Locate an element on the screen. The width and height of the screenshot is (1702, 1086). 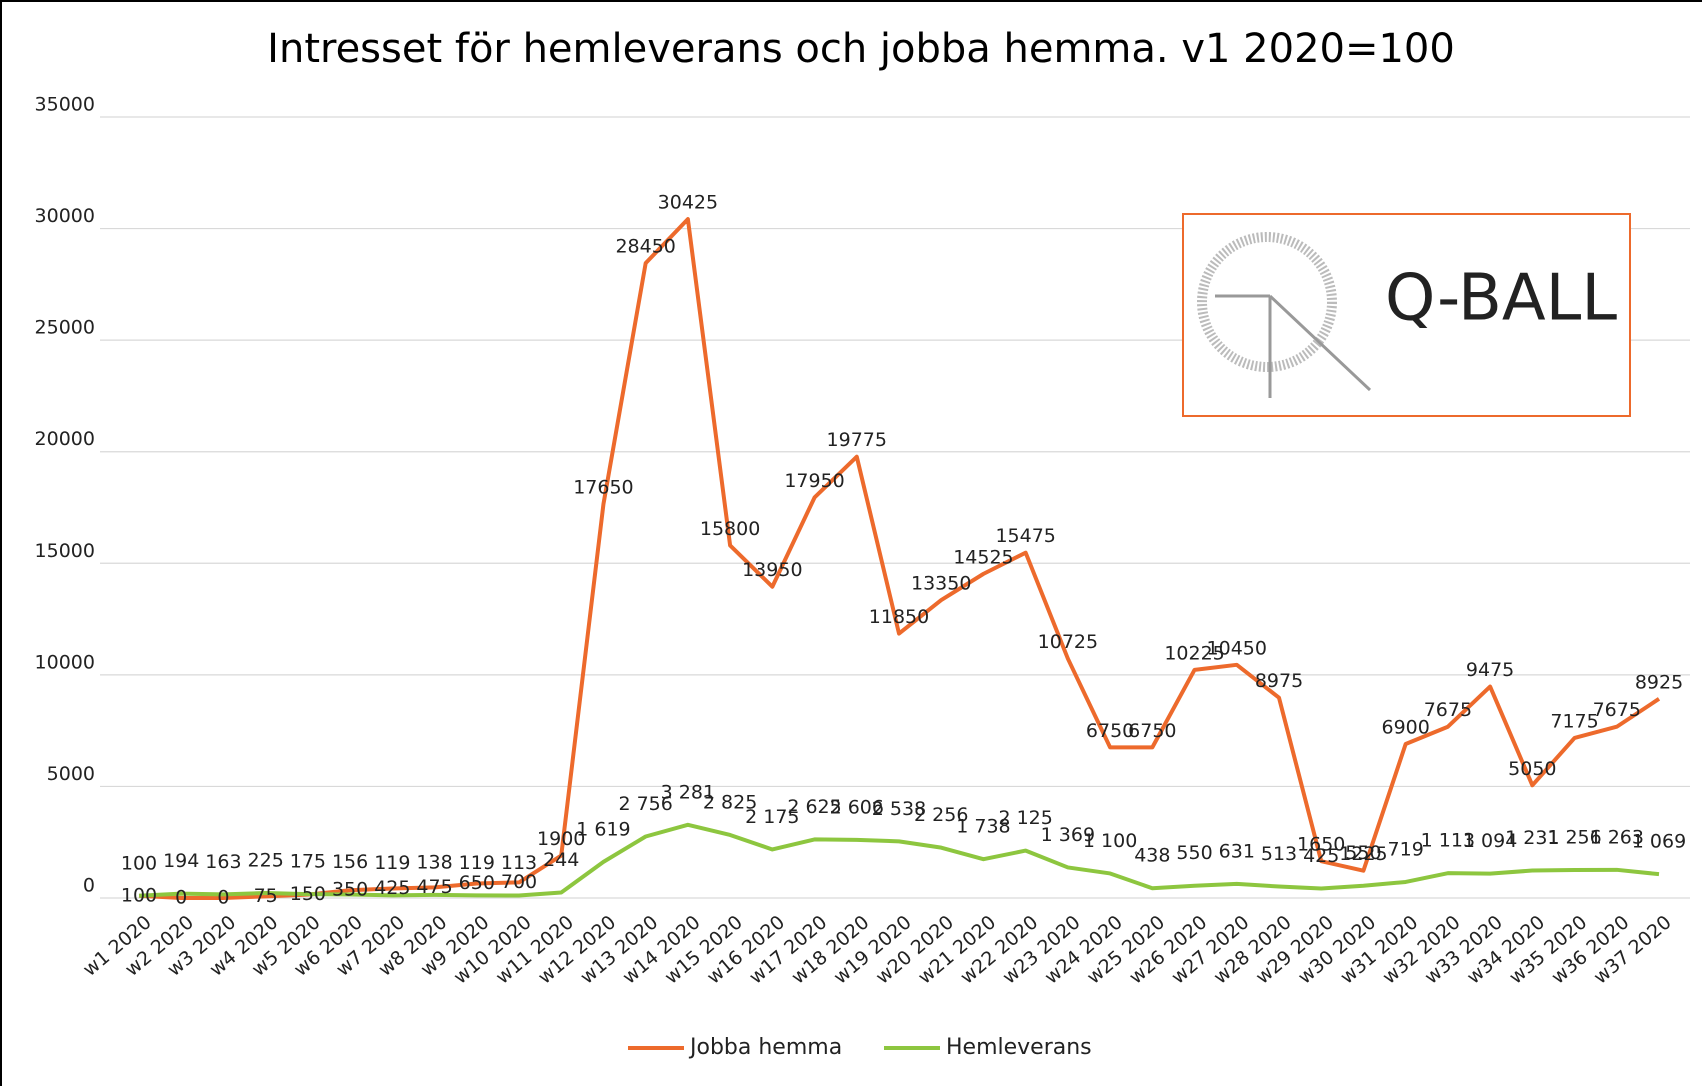
data-label: 8975 is located at coordinates (1279, 681).